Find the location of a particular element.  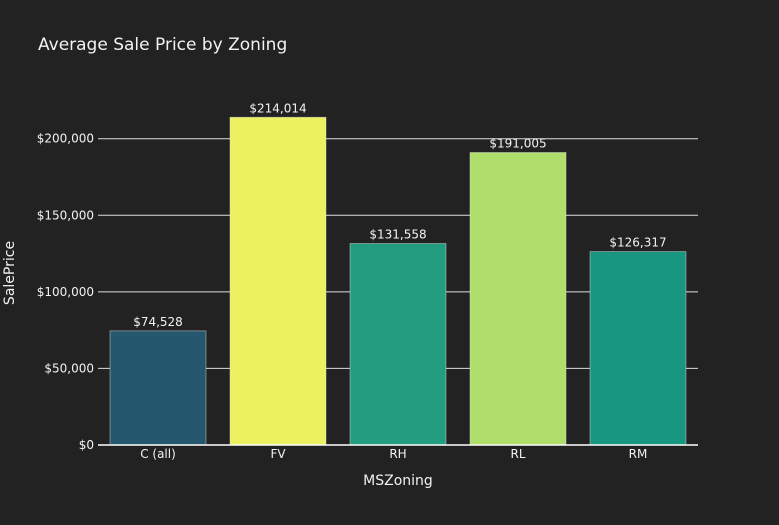

y-tick-label: $100,000 is located at coordinates (65, 292).